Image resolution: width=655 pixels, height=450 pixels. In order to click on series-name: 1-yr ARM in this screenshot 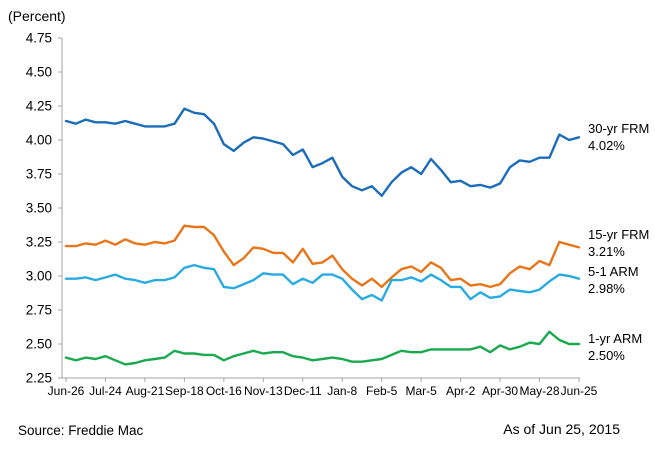, I will do `click(615, 338)`.